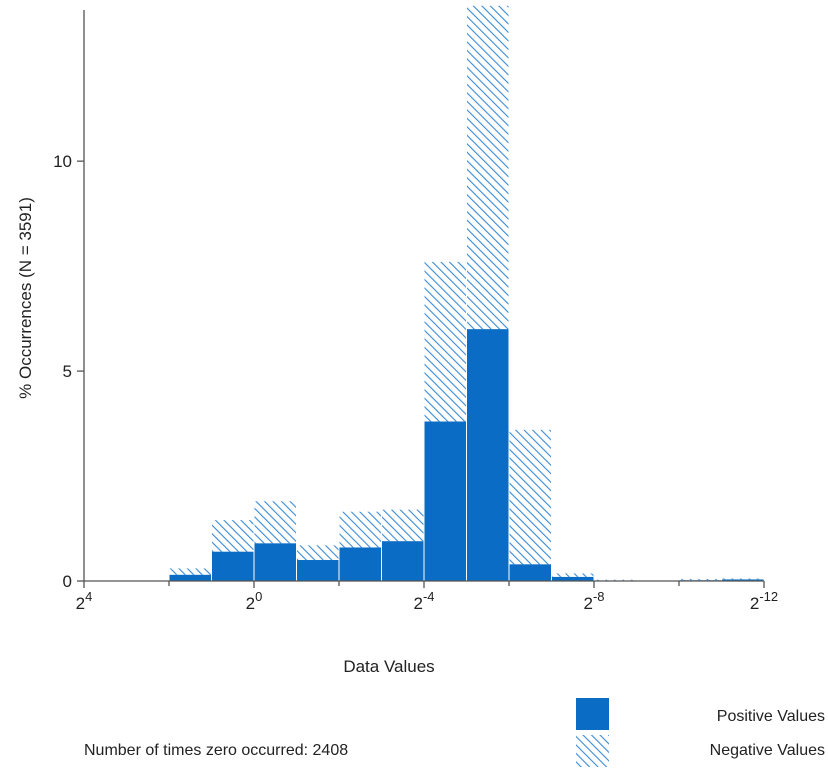 This screenshot has height=768, width=828. I want to click on x-axis-label: Data Values, so click(388, 666).